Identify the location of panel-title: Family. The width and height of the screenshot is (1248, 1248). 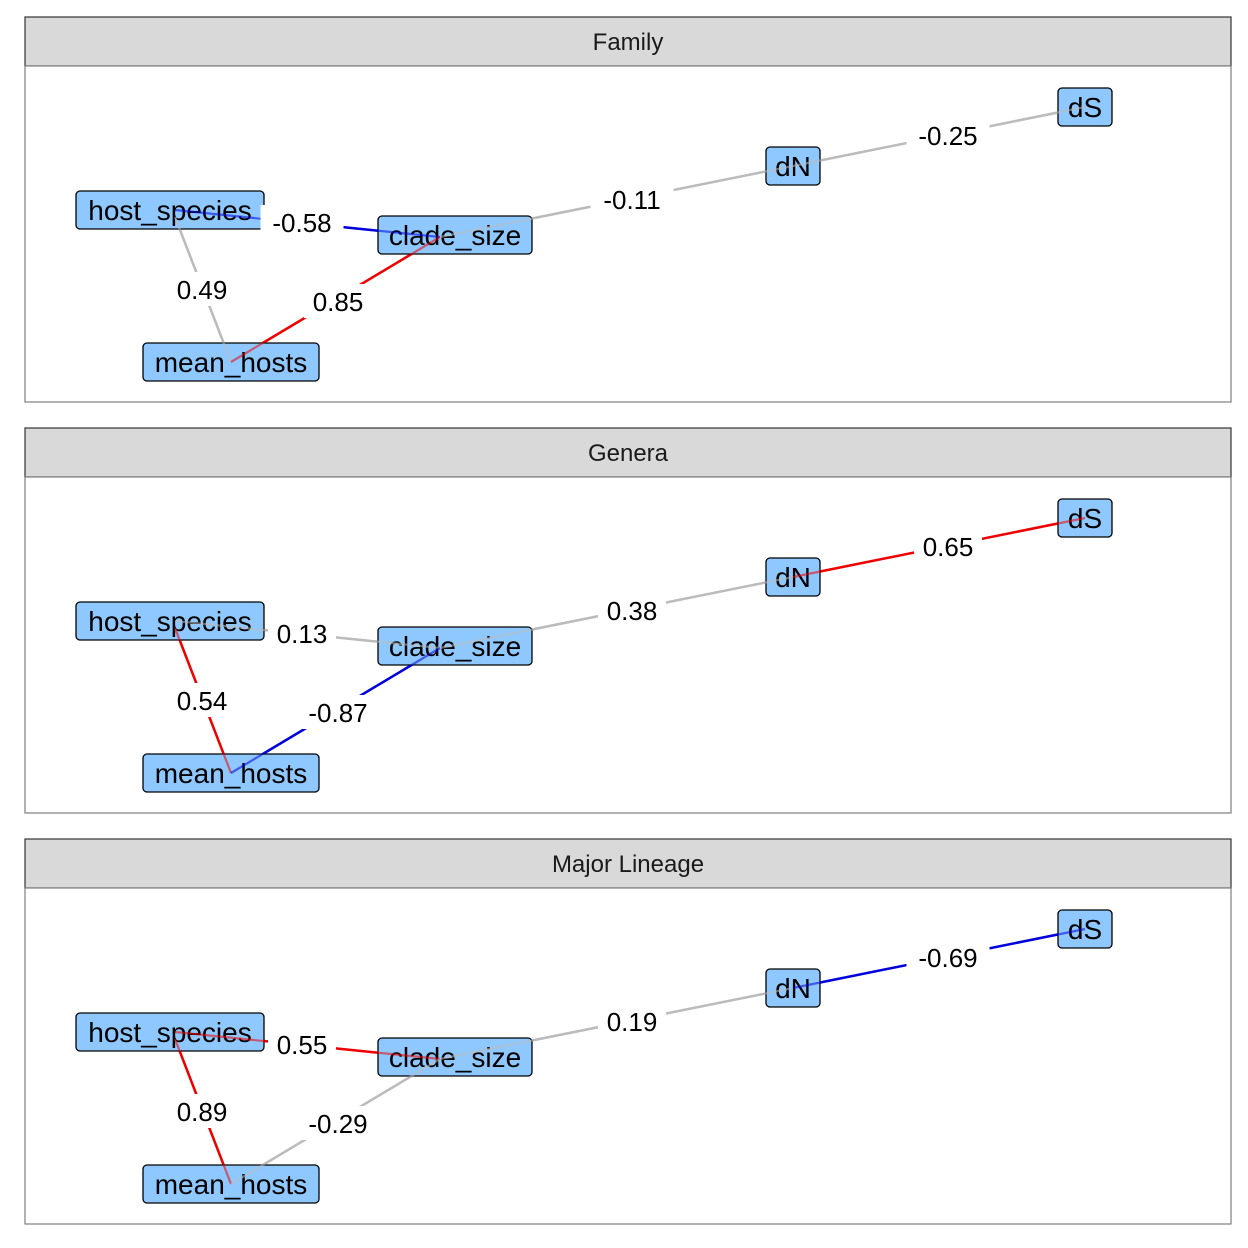
(628, 42).